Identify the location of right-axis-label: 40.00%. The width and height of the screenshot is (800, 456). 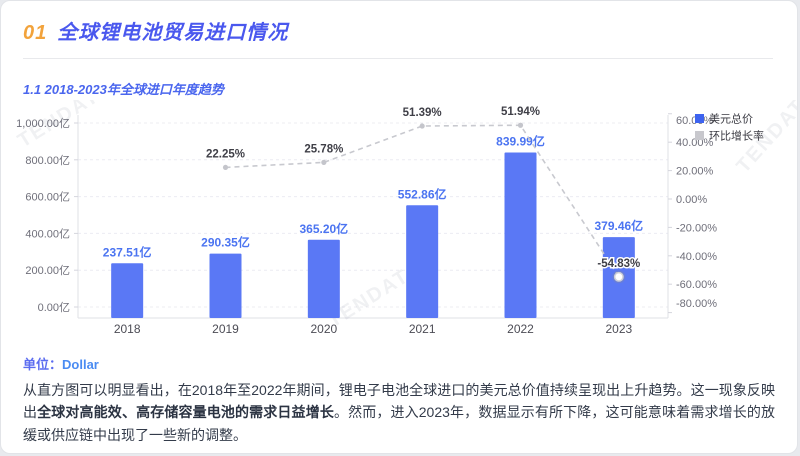
(695, 143).